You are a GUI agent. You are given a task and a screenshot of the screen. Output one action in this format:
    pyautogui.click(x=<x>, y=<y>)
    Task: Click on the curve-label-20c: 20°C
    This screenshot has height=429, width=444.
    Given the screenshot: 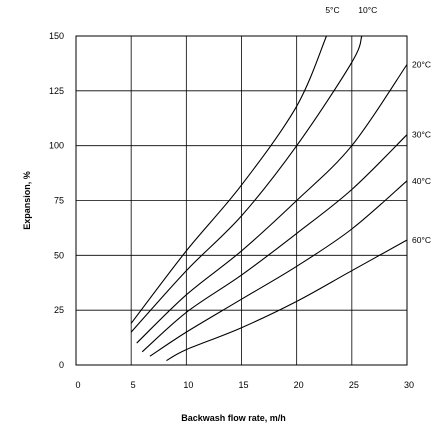 What is the action you would take?
    pyautogui.click(x=421, y=65)
    